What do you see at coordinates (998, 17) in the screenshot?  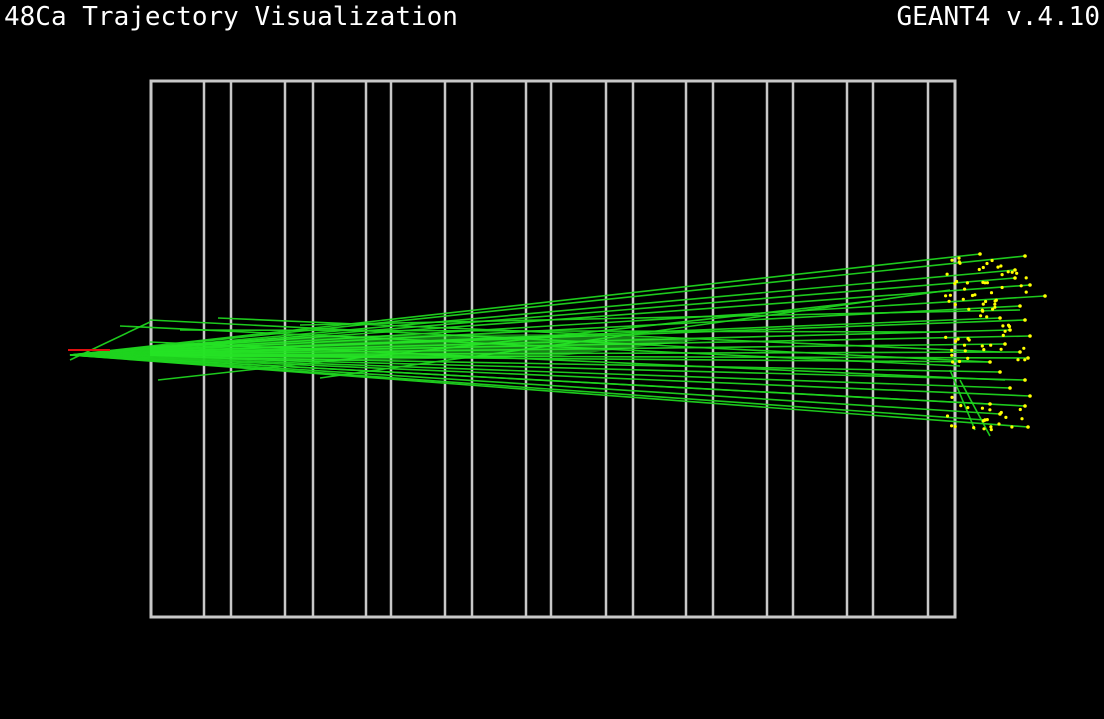 I see `version-label: GEANT4 v.4.10` at bounding box center [998, 17].